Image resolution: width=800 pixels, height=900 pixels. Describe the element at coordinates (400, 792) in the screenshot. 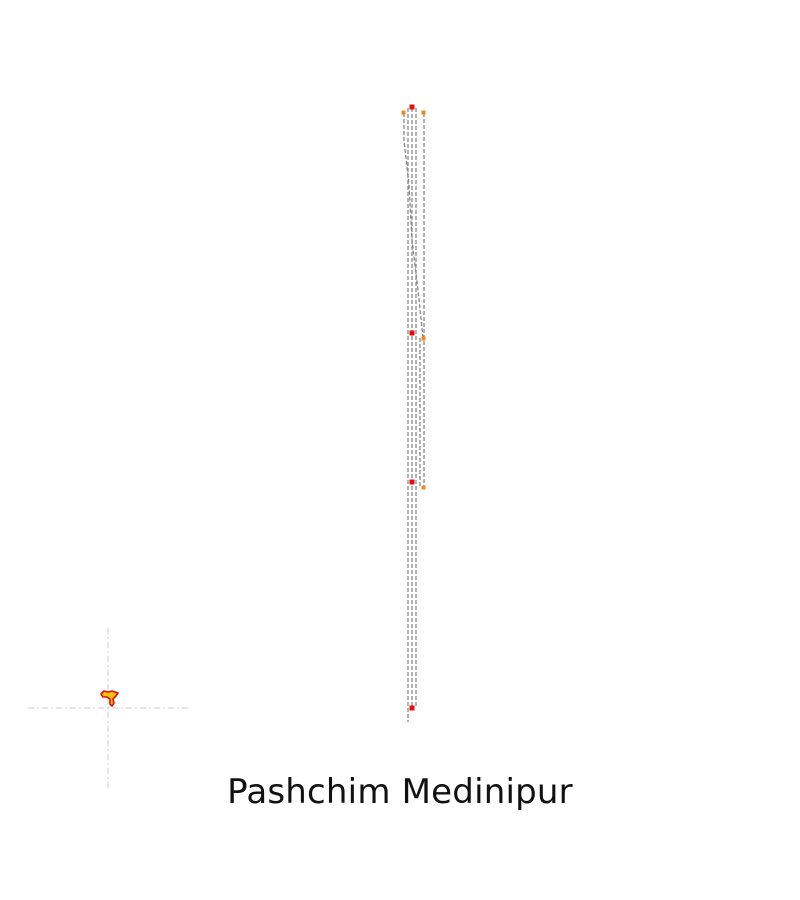

I see `district-title: Pashchim Medinipur` at that location.